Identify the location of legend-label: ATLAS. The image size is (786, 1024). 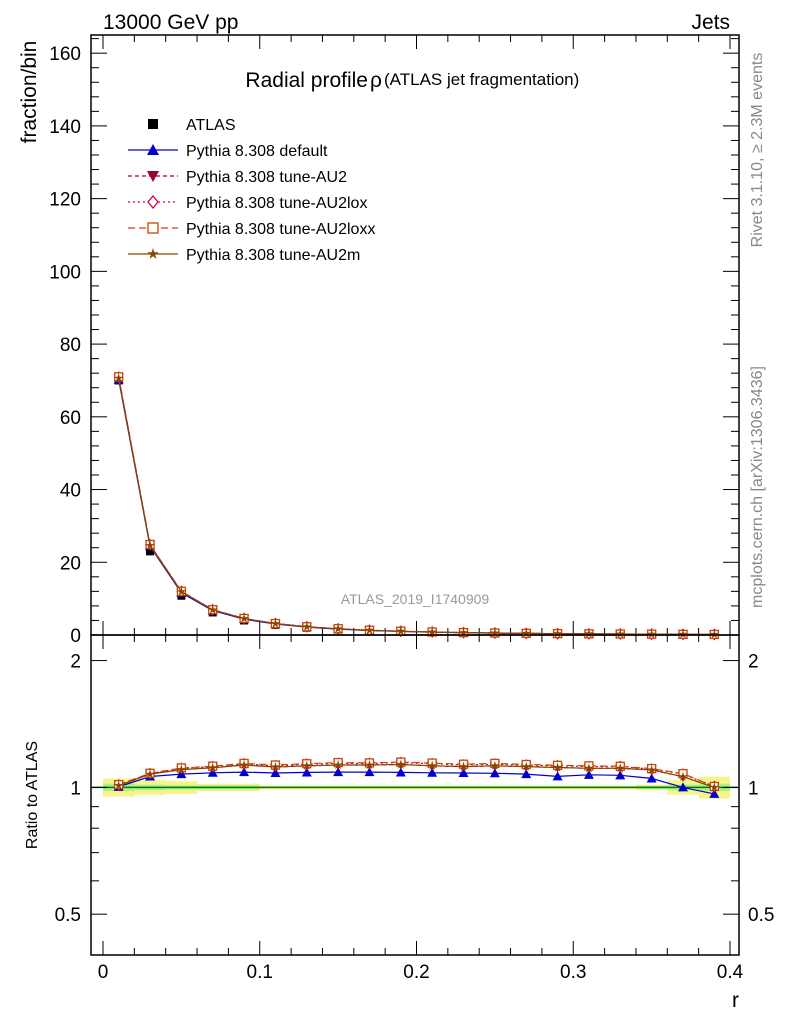
(211, 125).